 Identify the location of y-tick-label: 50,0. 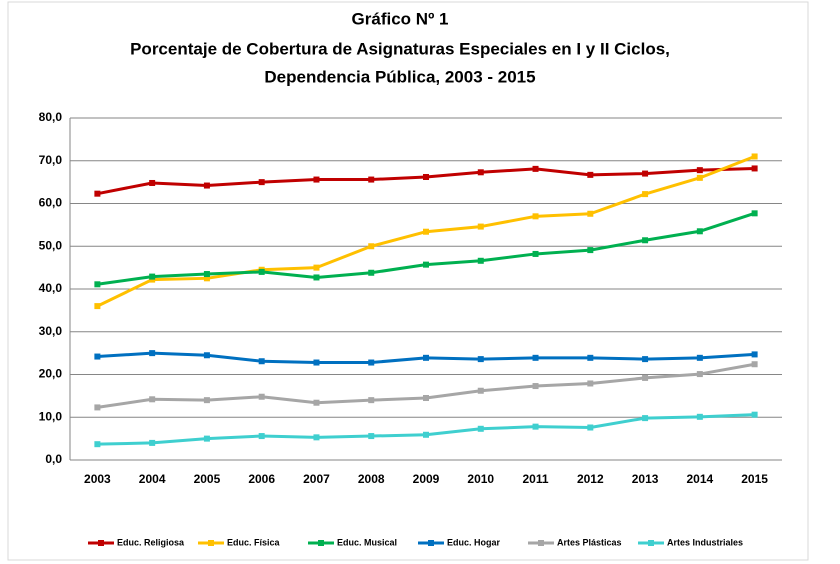
(51, 245).